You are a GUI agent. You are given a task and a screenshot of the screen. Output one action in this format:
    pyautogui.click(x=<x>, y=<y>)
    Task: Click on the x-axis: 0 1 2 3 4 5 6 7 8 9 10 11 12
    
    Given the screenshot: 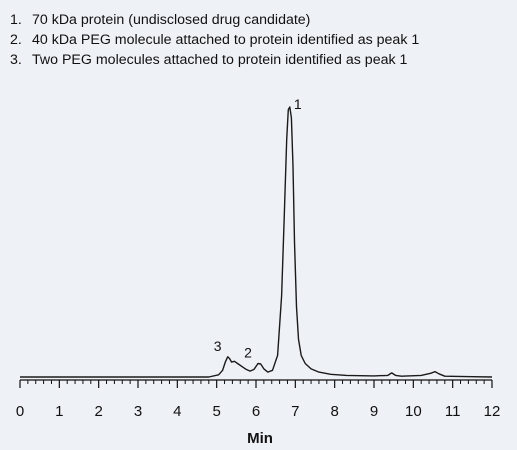 What is the action you would take?
    pyautogui.click(x=258, y=399)
    